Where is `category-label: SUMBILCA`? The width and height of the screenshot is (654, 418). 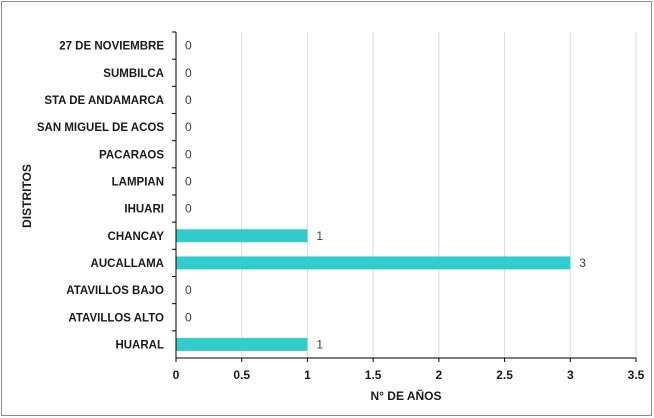
category-label: SUMBILCA is located at coordinates (133, 74).